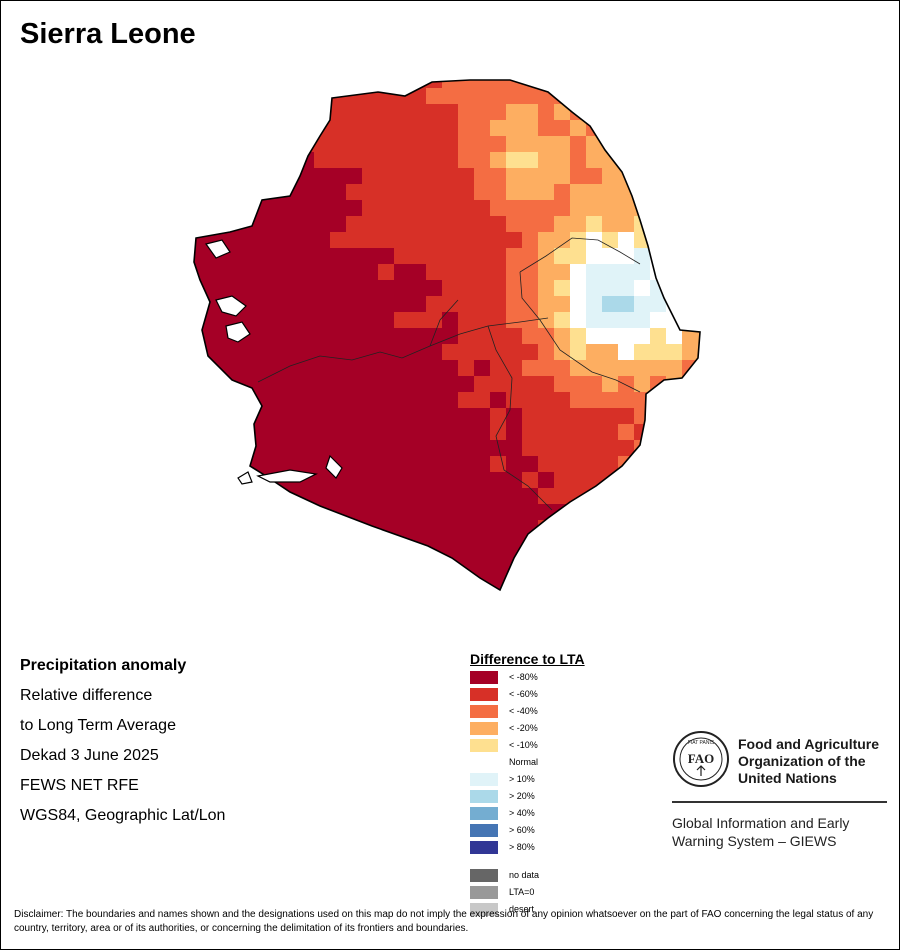 The width and height of the screenshot is (900, 950). I want to click on legend-label: > 60%, so click(522, 830).